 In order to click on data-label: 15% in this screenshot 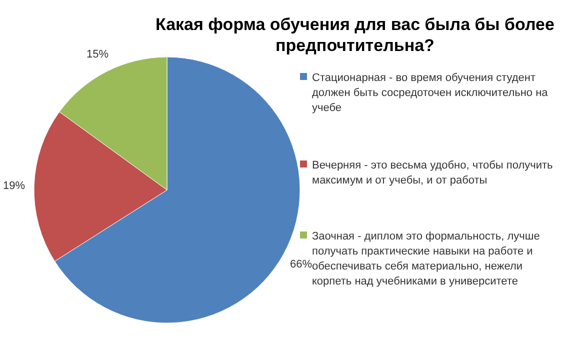, I will do `click(97, 54)`.